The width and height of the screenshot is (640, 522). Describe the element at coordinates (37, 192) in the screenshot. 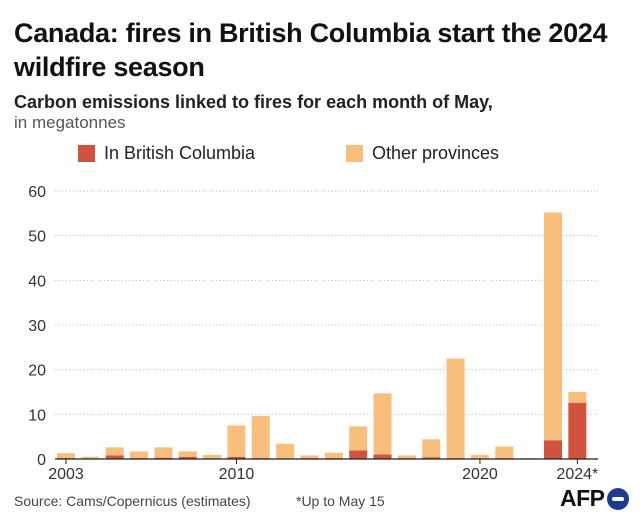

I see `y-tick-label: 60` at that location.